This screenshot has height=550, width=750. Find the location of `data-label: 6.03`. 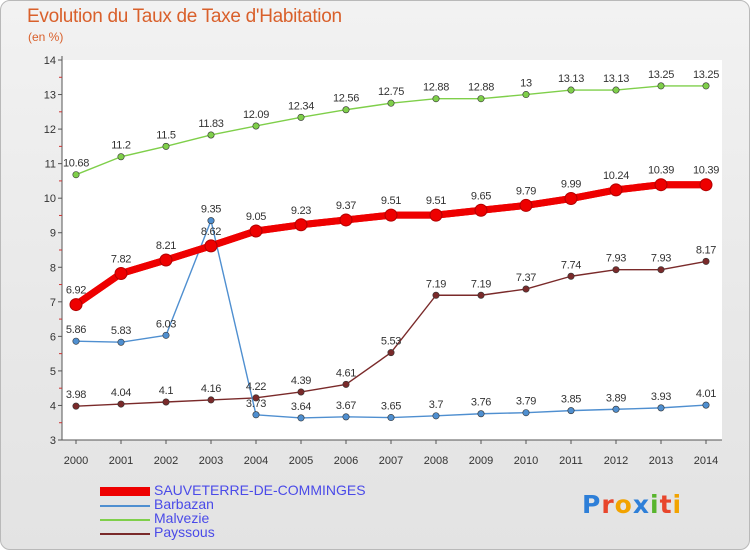

data-label: 6.03 is located at coordinates (166, 324).